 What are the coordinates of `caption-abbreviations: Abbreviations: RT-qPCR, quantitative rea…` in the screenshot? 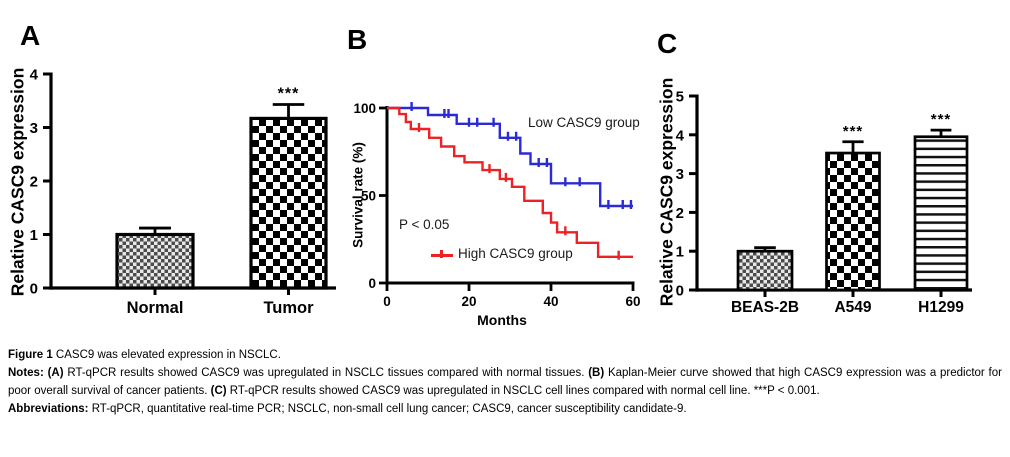 It's located at (347, 409).